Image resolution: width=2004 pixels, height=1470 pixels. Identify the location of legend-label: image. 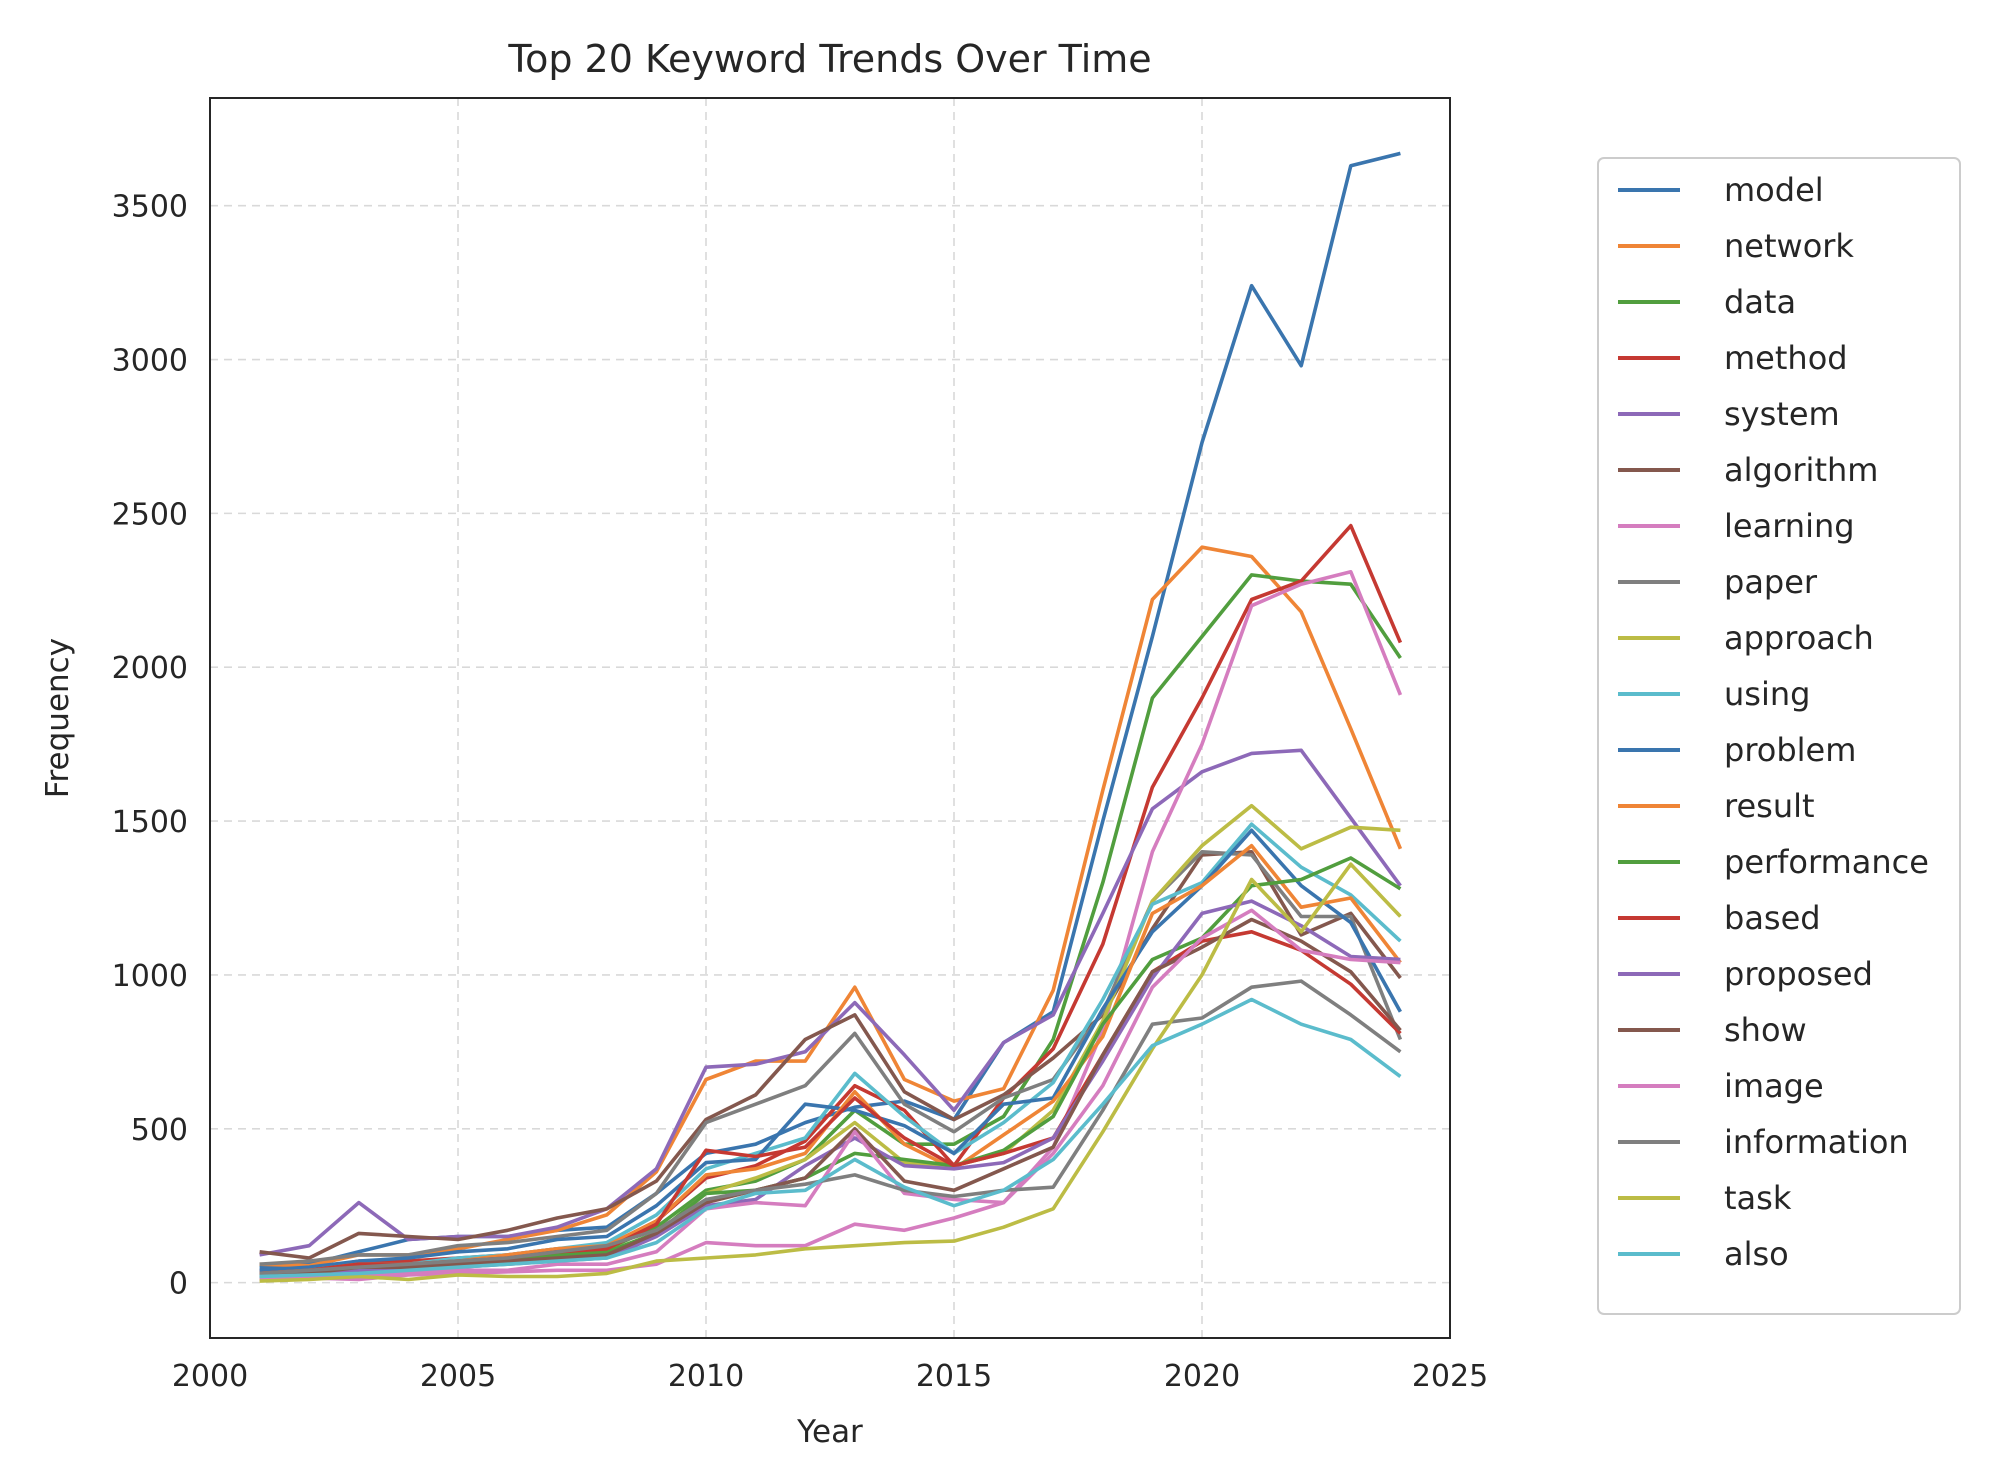
(1774, 1086).